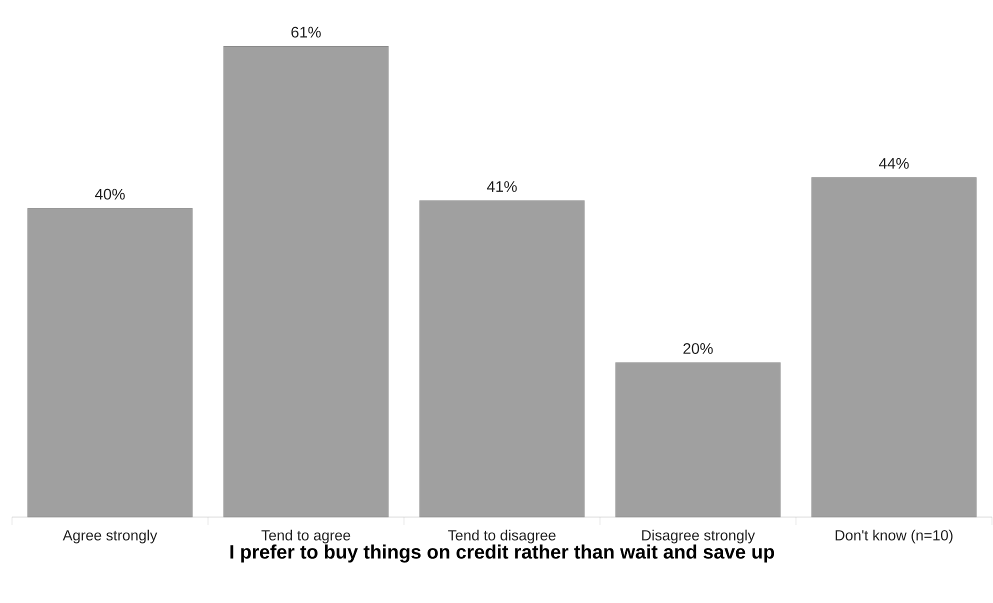 The width and height of the screenshot is (993, 603). I want to click on data-label: 40%, so click(110, 194).